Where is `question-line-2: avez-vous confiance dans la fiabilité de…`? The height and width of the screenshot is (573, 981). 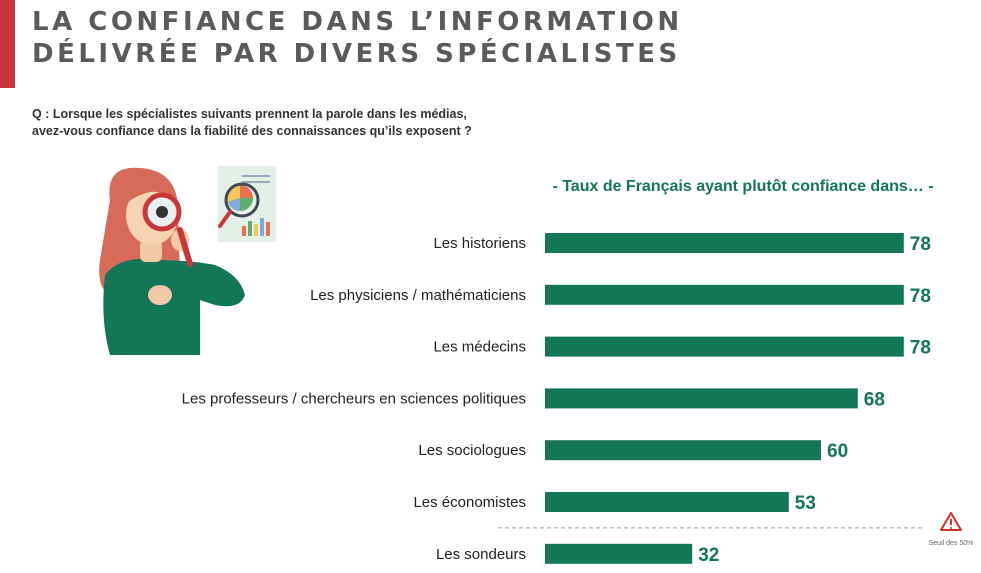 question-line-2: avez-vous confiance dans la fiabilité de… is located at coordinates (252, 131).